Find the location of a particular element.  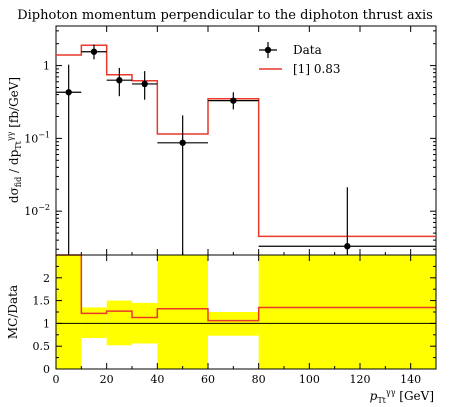

legend-data-marker is located at coordinates (268, 50).